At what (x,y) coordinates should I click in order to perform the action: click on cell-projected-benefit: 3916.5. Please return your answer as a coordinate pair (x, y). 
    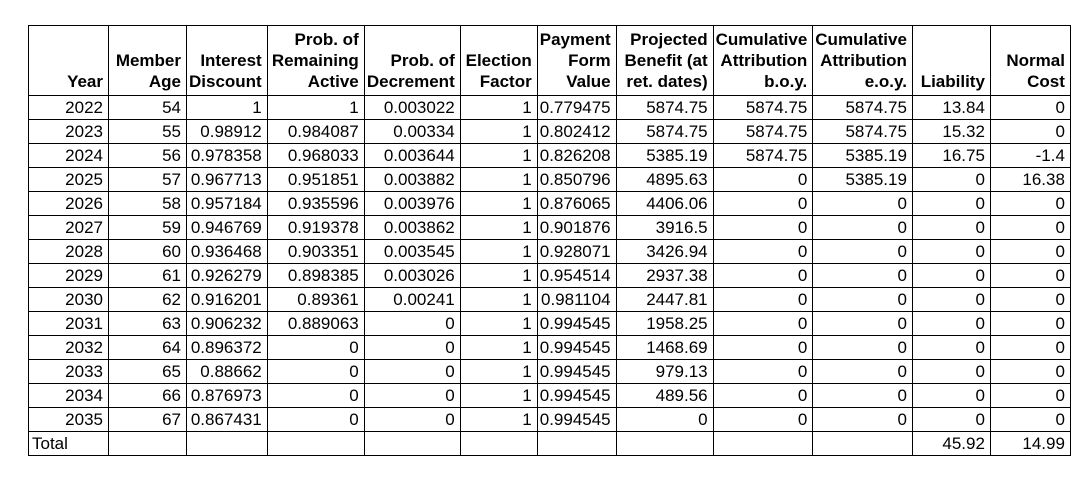
    Looking at the image, I should click on (664, 227).